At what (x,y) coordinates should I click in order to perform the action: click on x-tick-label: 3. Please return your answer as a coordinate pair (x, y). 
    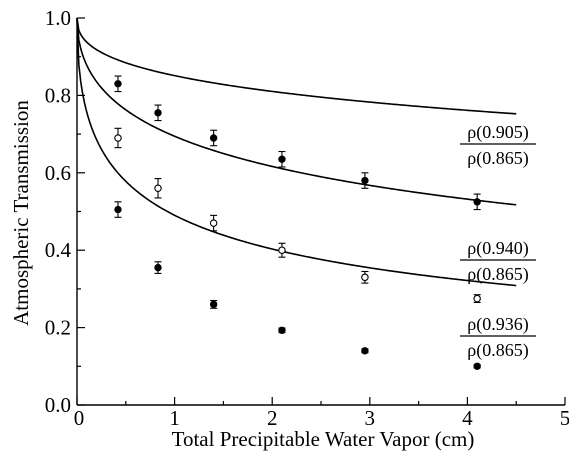
    Looking at the image, I should click on (370, 418).